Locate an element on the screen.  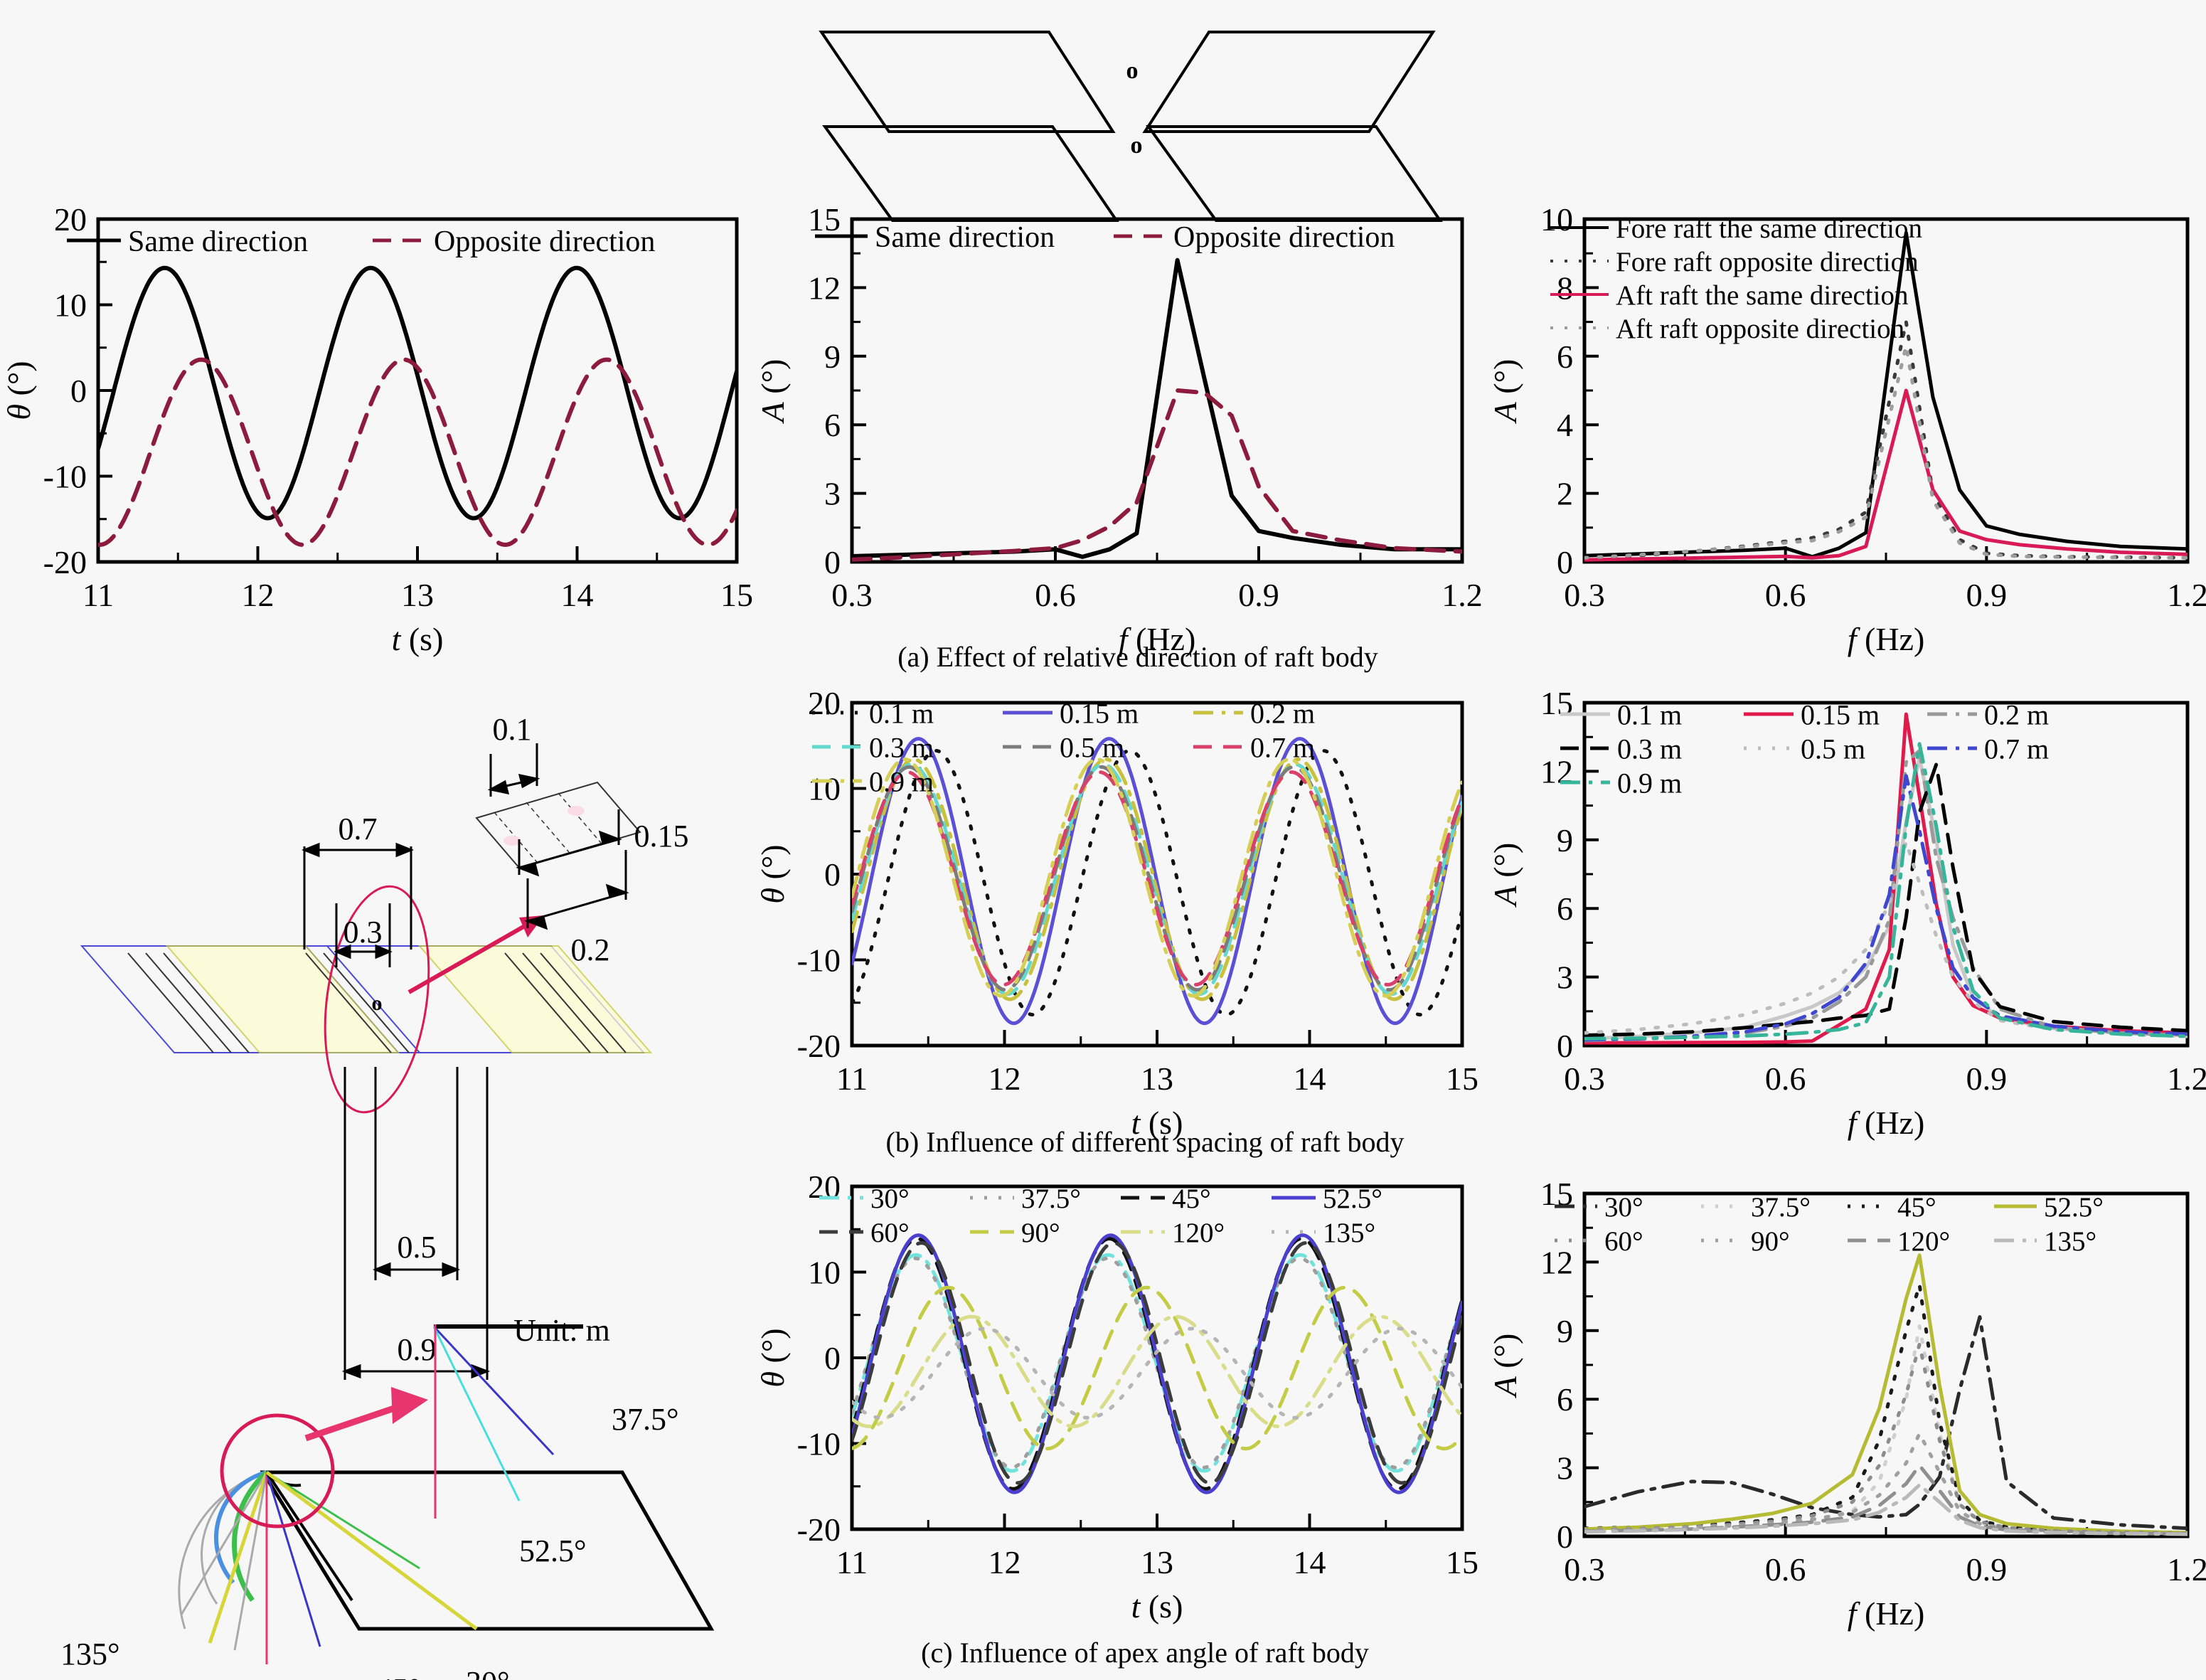
y-tick-label: -20 is located at coordinates (819, 1046).